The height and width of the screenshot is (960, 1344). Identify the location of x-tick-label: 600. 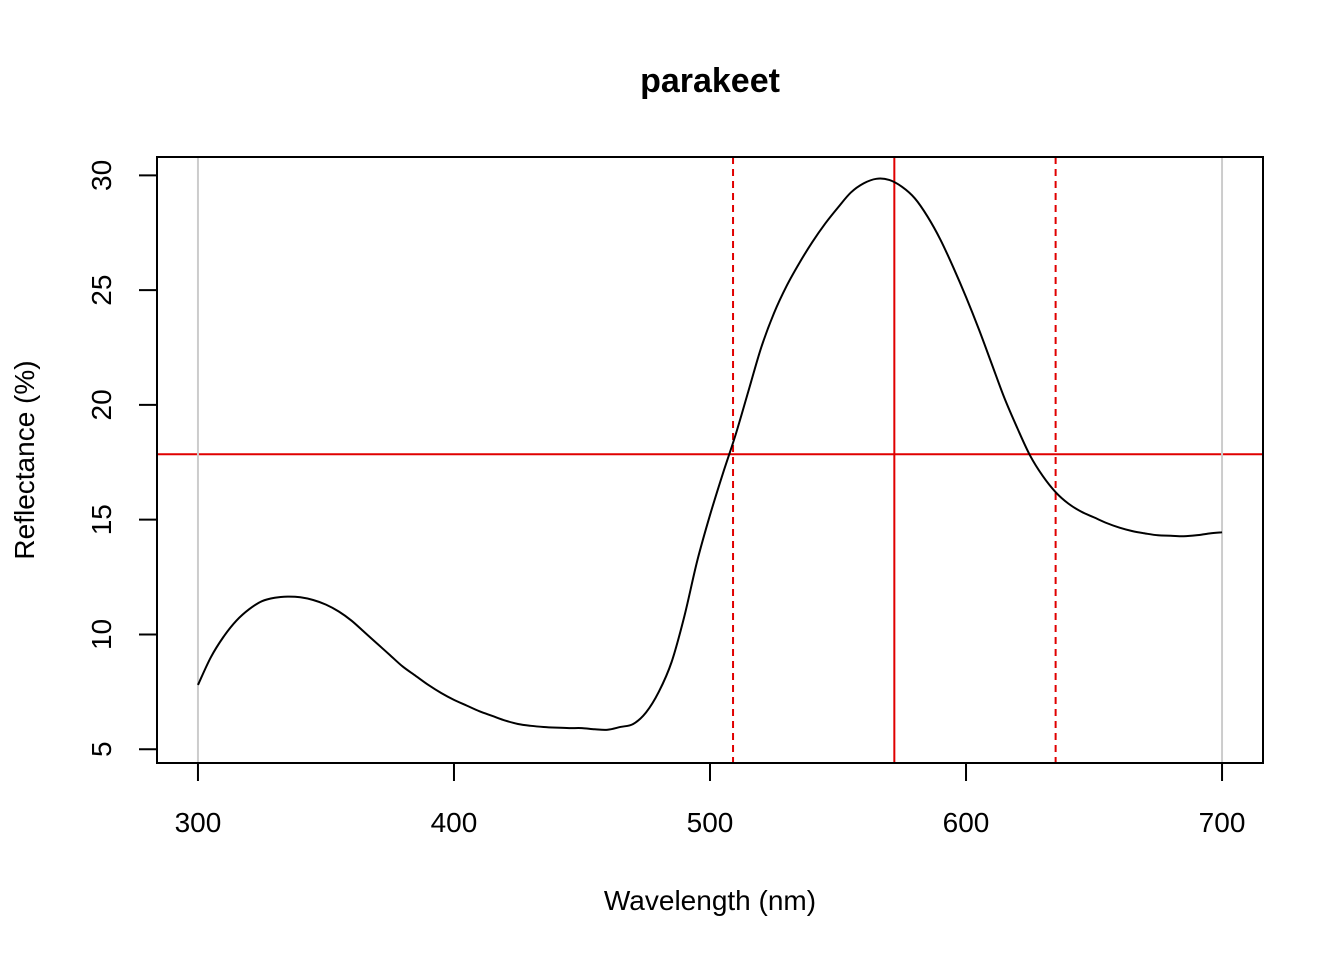
(966, 822).